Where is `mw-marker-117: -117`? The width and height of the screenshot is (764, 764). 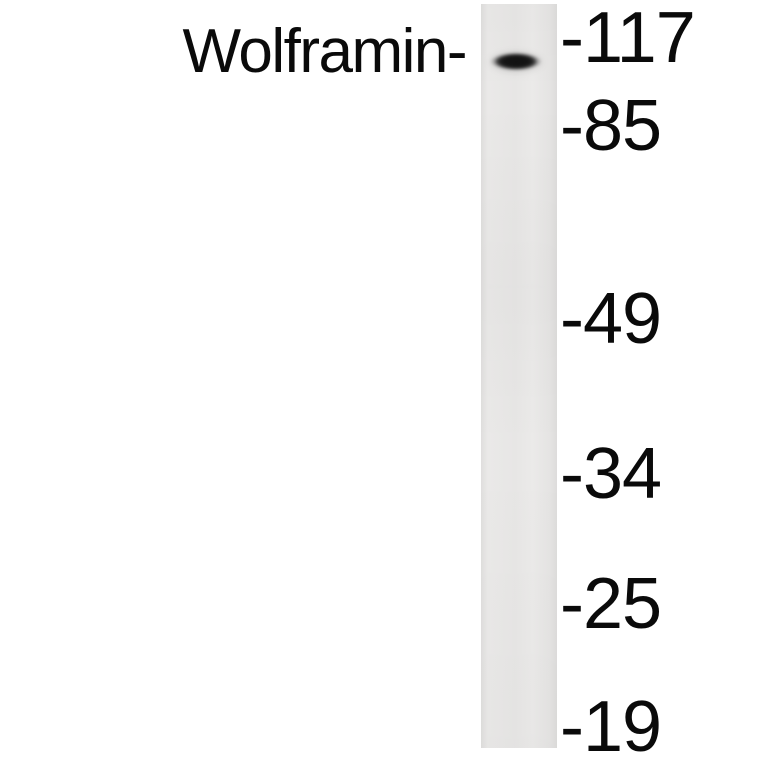 mw-marker-117: -117 is located at coordinates (628, 39).